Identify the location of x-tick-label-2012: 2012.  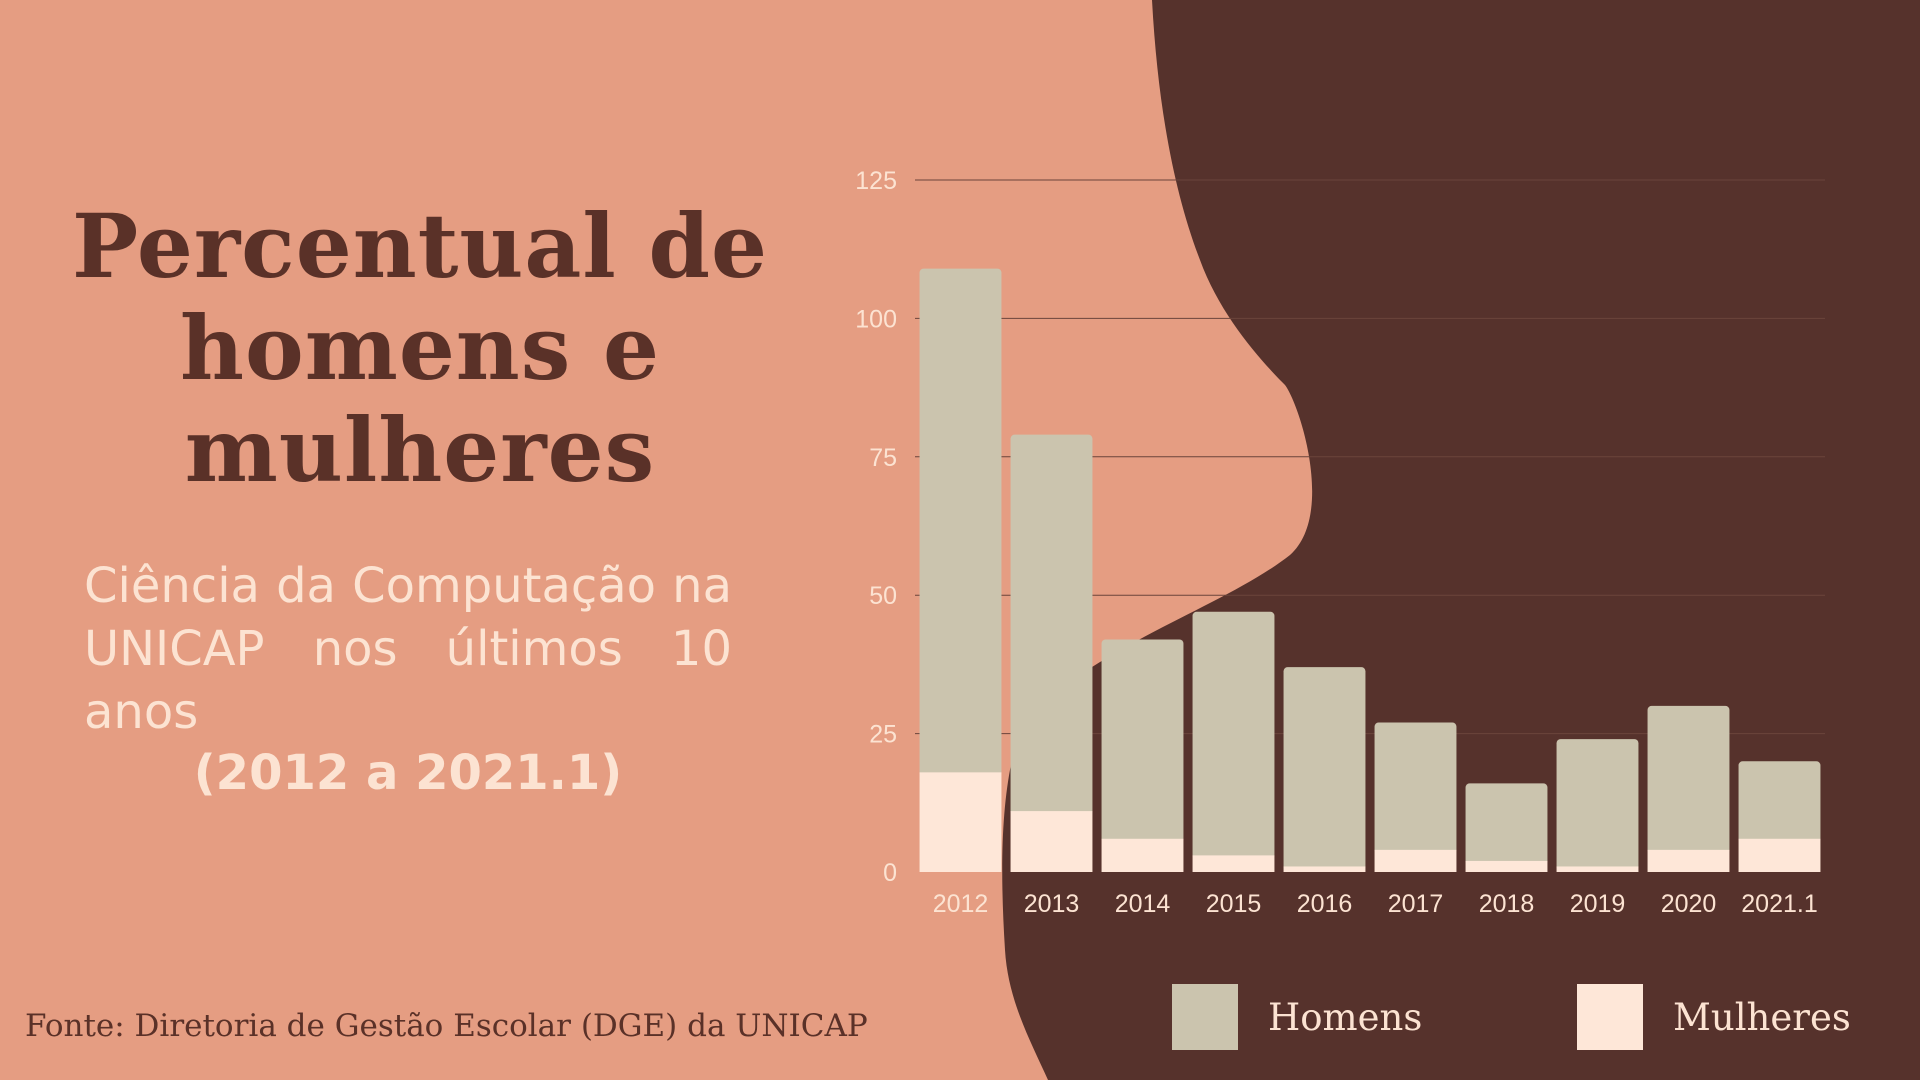
(961, 904).